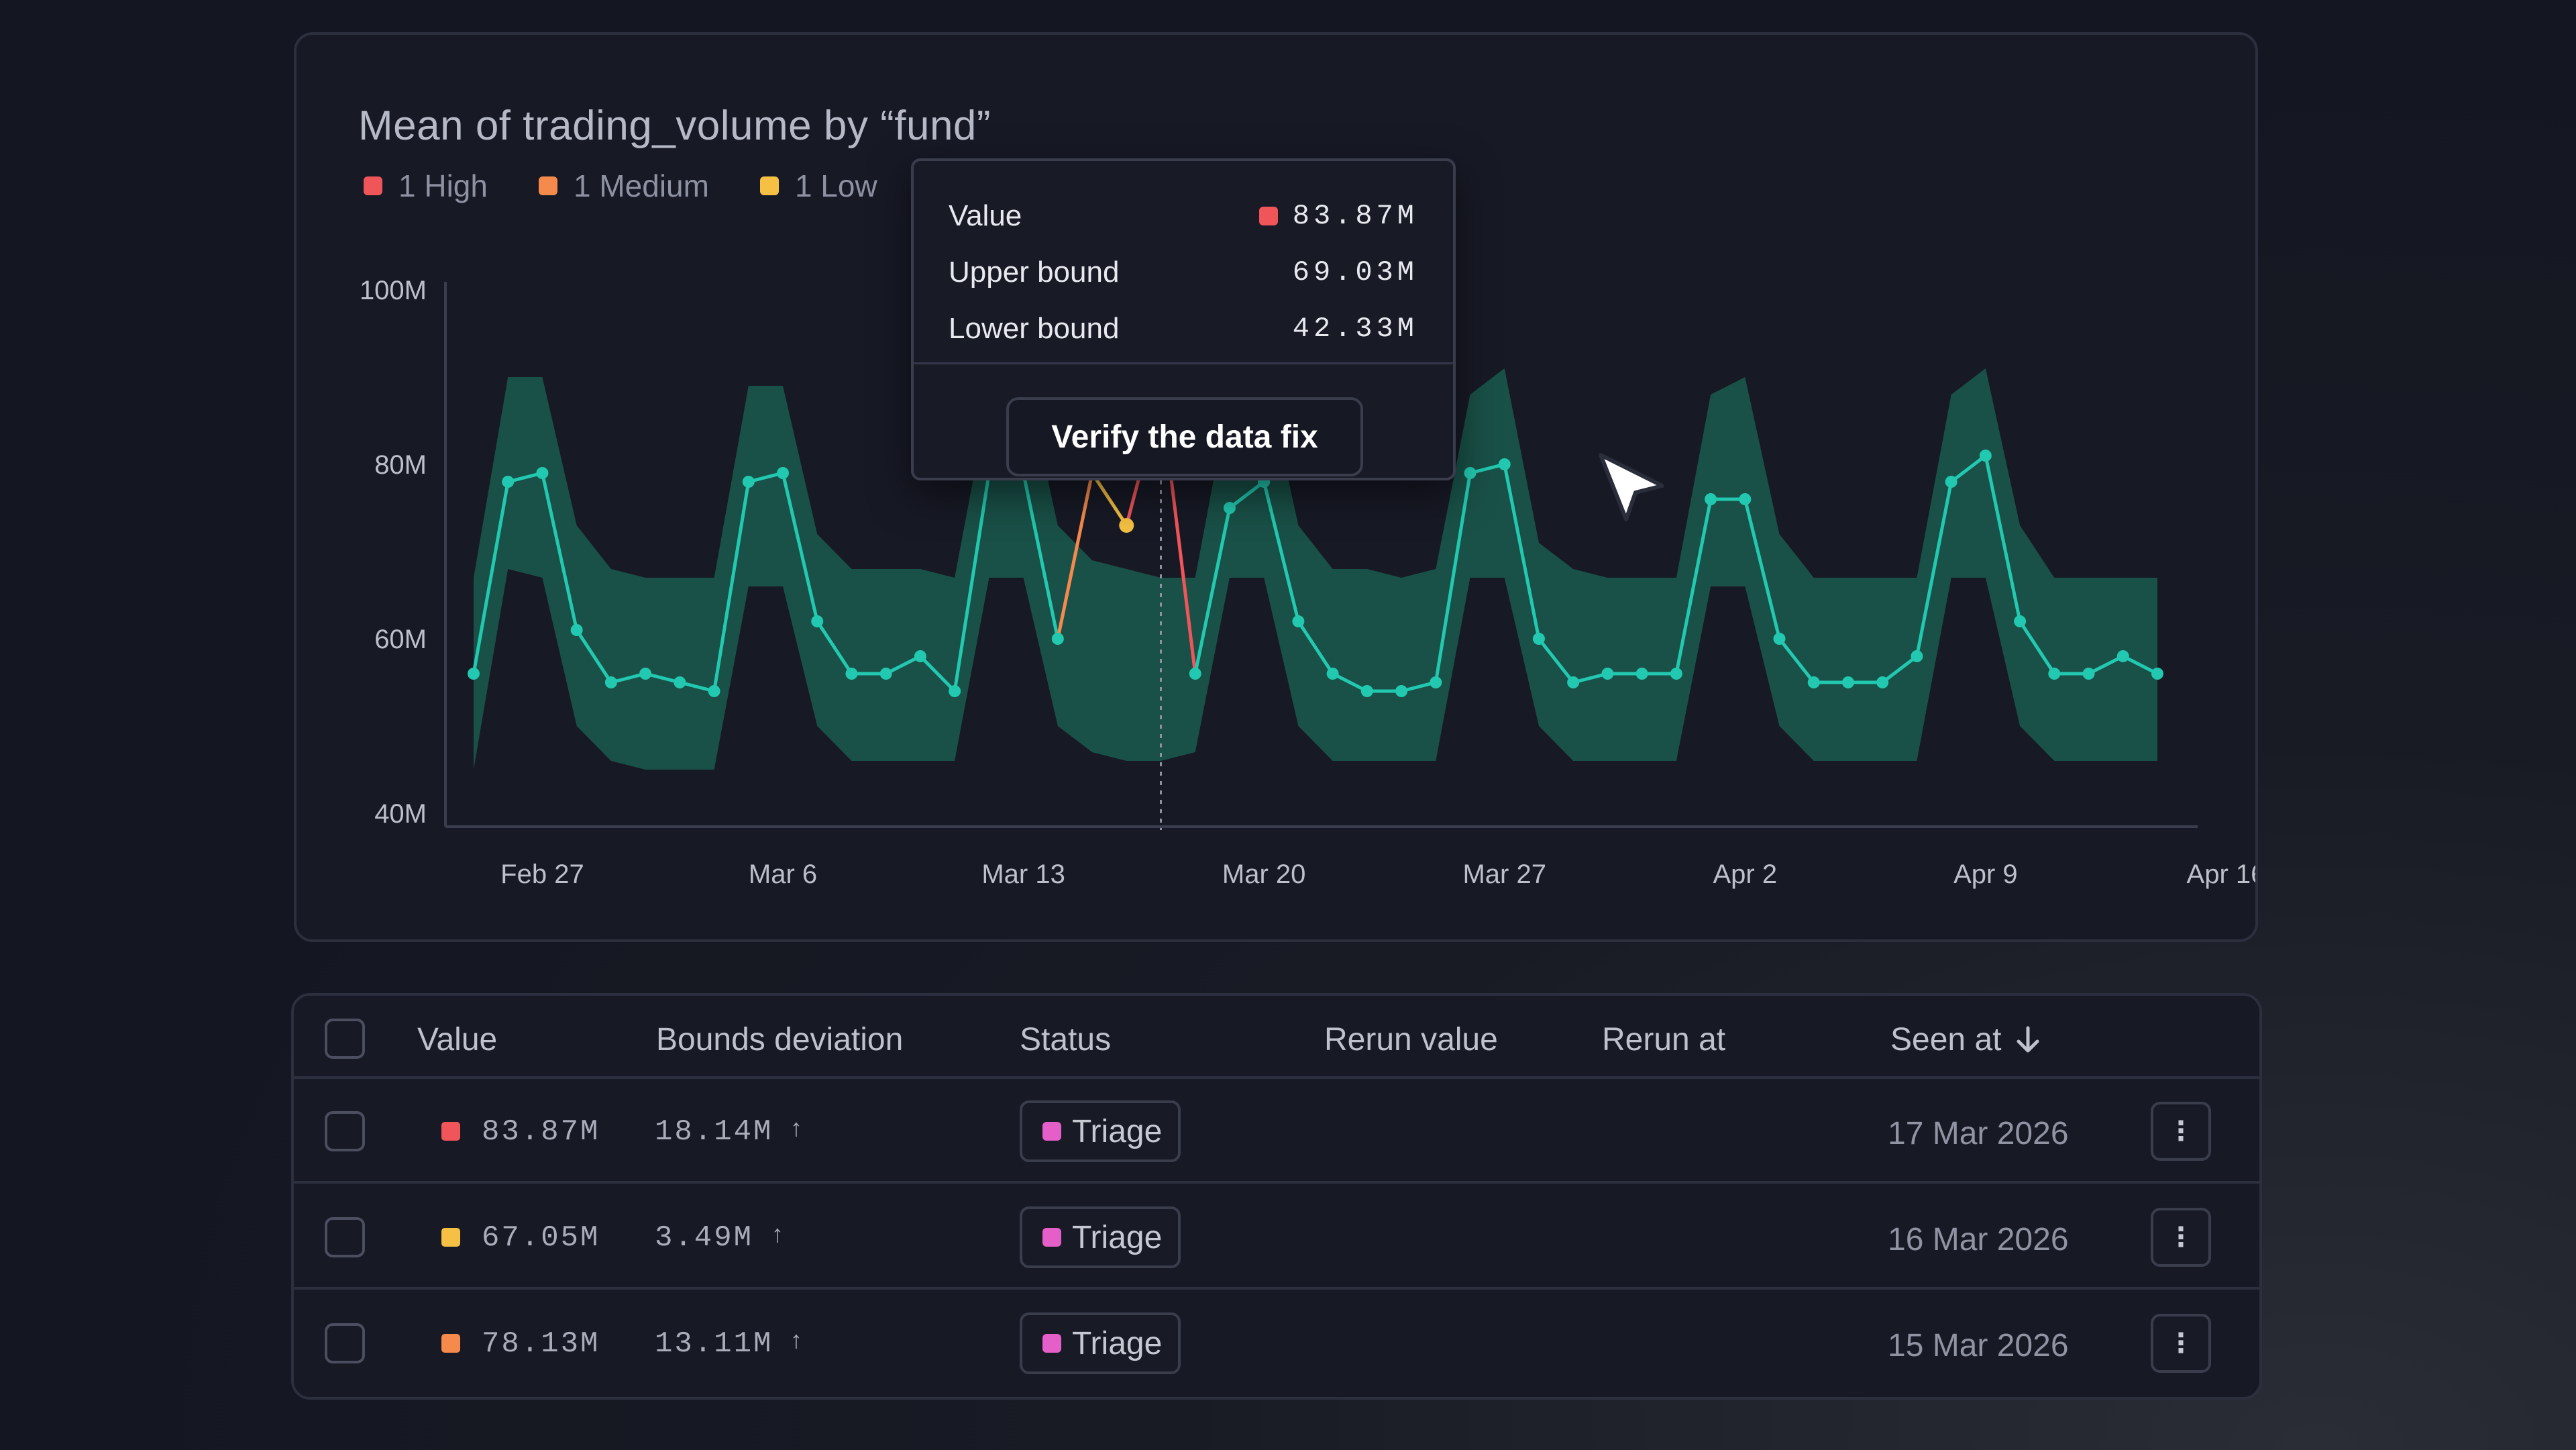 The height and width of the screenshot is (1450, 2576). I want to click on legend-item-high: 1 High, so click(426, 186).